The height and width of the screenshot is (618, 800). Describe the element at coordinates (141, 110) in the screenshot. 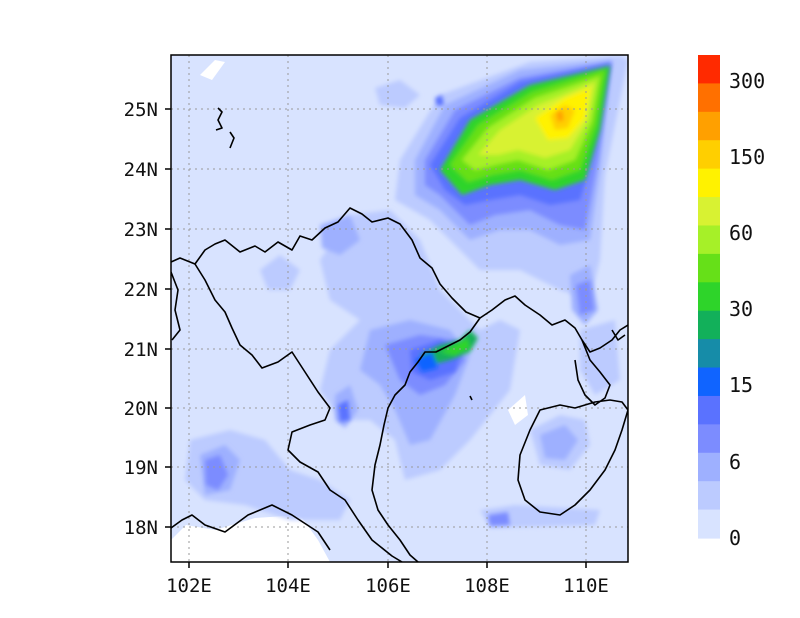

I see `y-tick-label: 25N` at that location.